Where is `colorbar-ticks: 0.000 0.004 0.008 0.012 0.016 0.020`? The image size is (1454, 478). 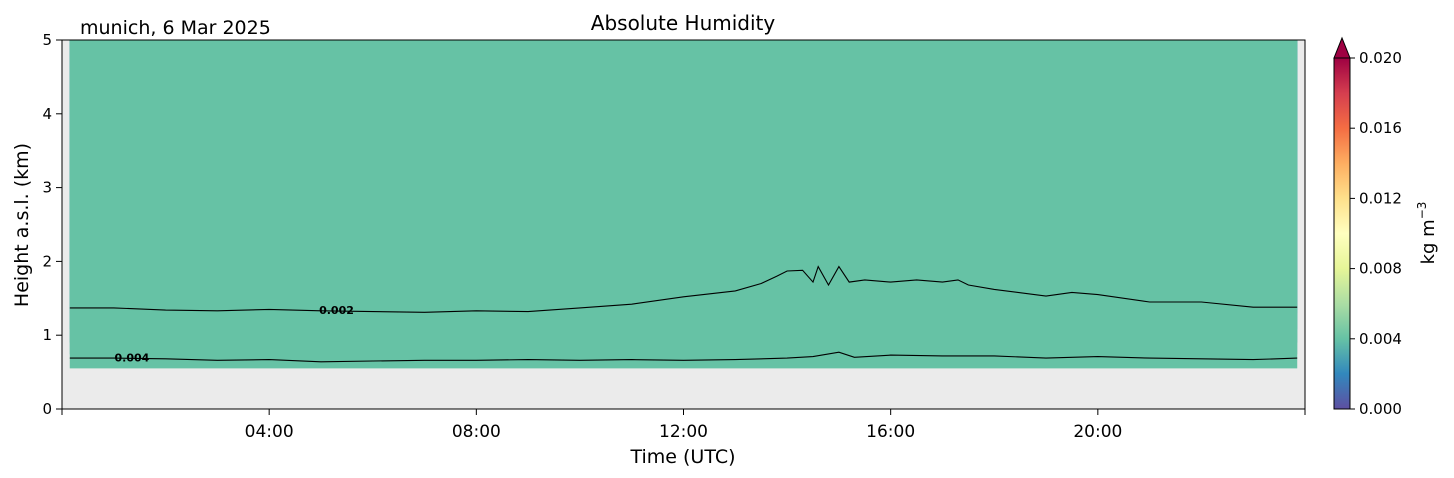 colorbar-ticks: 0.000 0.004 0.008 0.012 0.016 0.020 is located at coordinates (1376, 233).